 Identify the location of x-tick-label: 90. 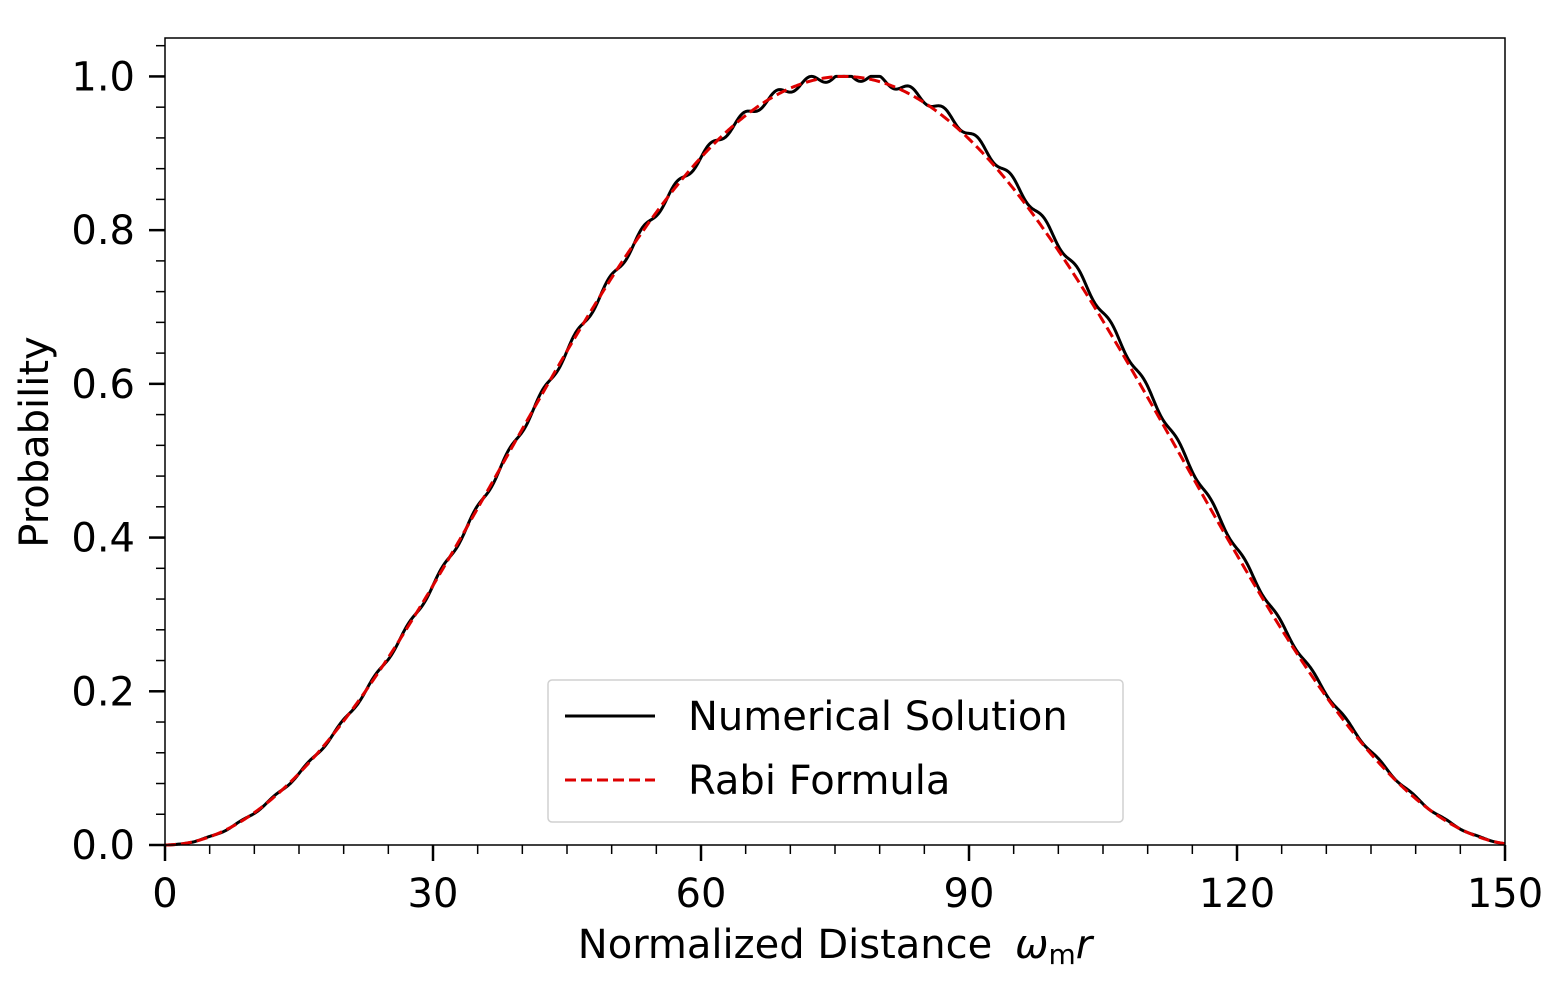
(969, 894).